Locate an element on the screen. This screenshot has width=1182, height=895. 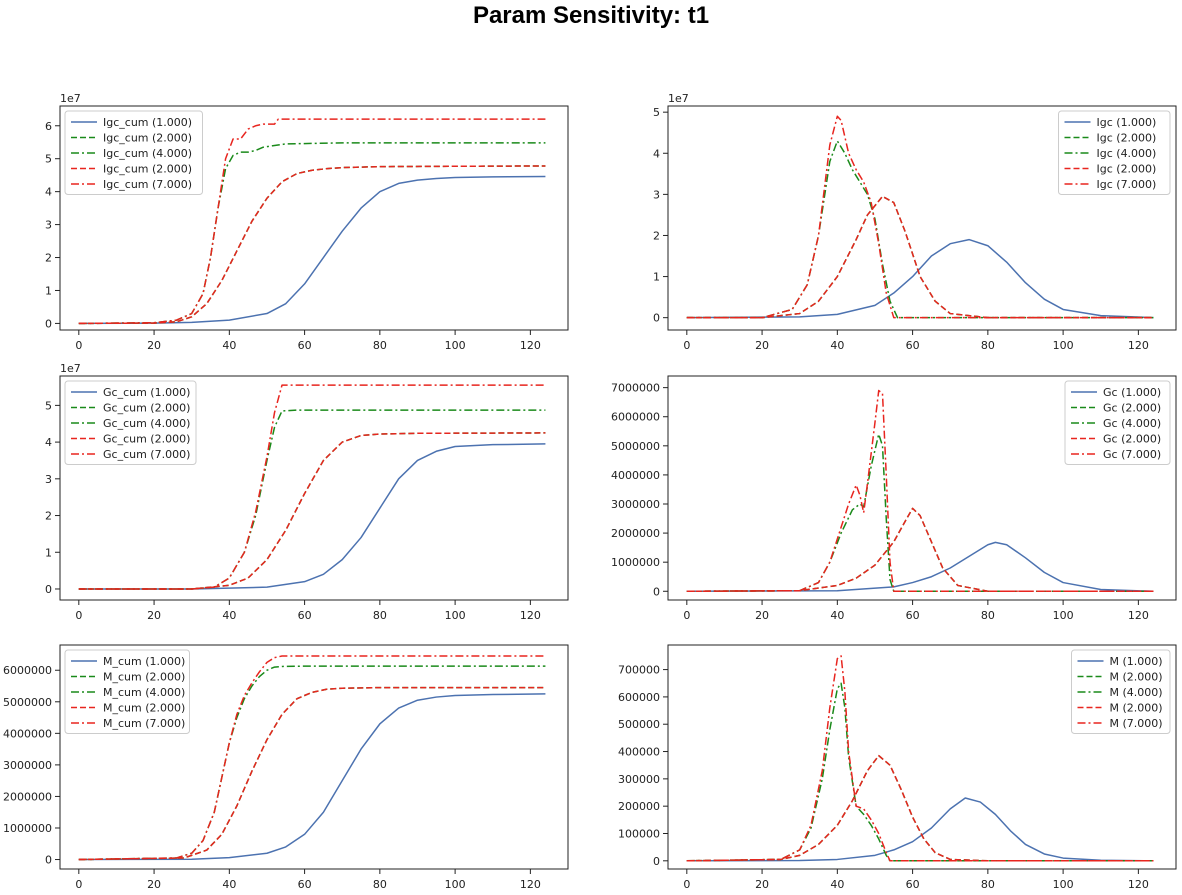
y-tick-label-m_cum-4: 4000000 is located at coordinates (27, 733).